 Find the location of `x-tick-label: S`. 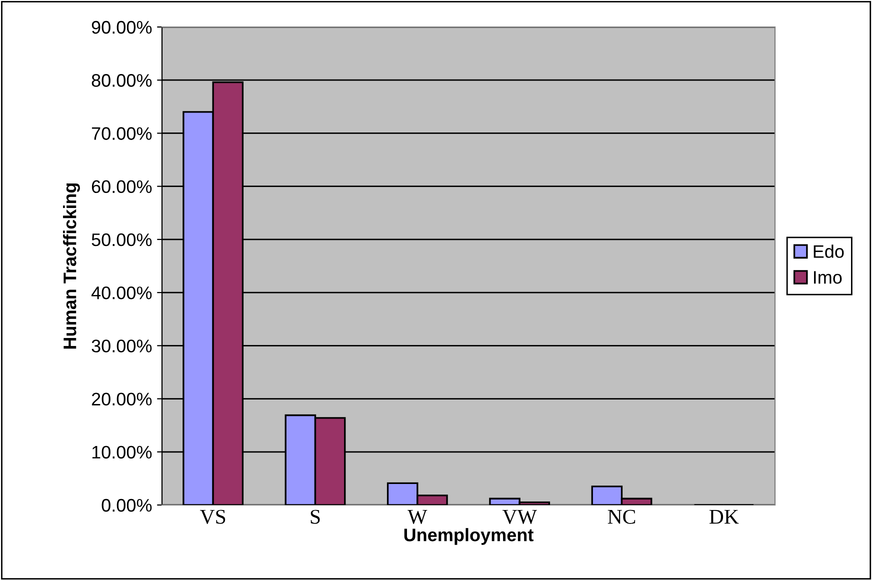

x-tick-label: S is located at coordinates (315, 517).